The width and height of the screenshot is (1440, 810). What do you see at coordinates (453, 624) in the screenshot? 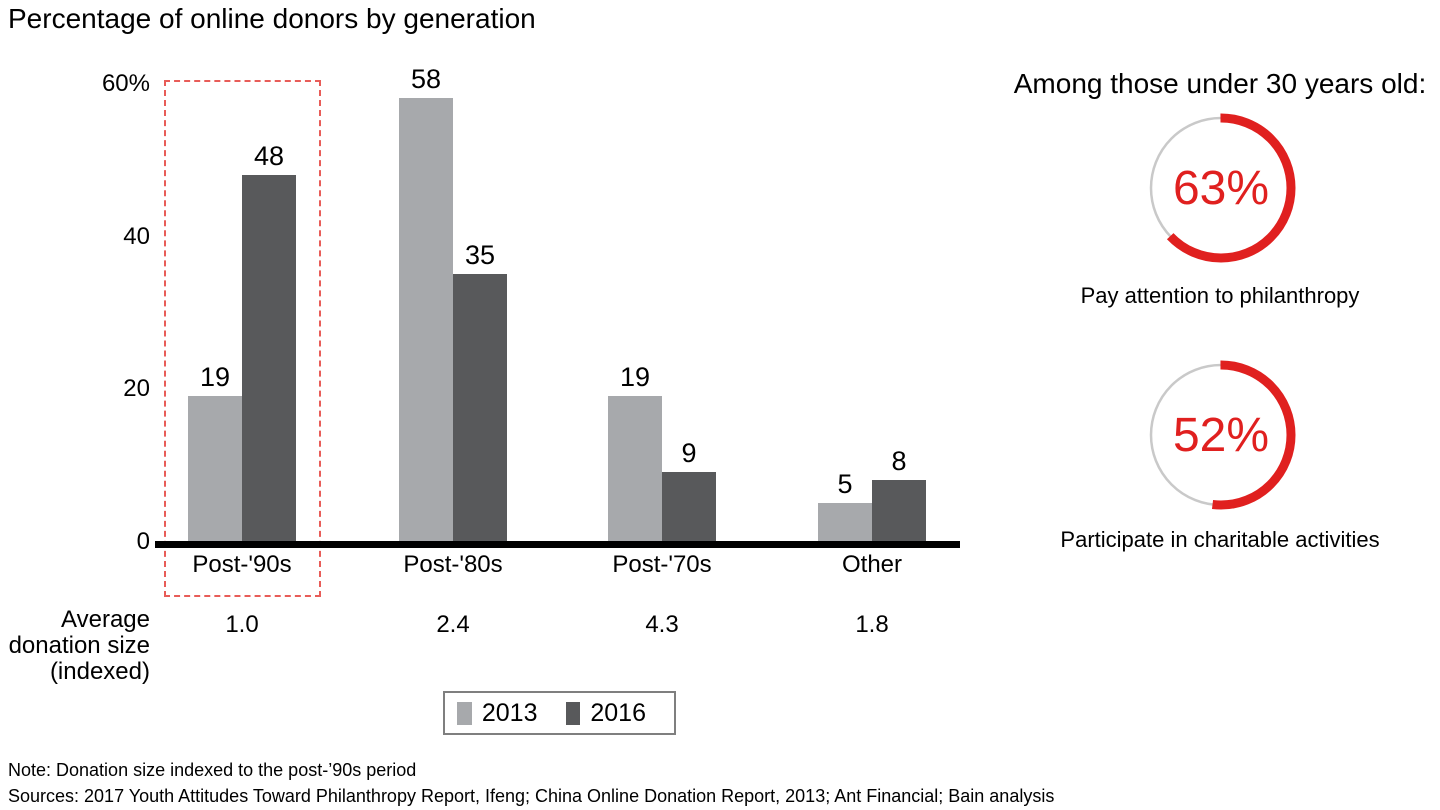
I see `avg-donation-value-post-80s: 2.4` at bounding box center [453, 624].